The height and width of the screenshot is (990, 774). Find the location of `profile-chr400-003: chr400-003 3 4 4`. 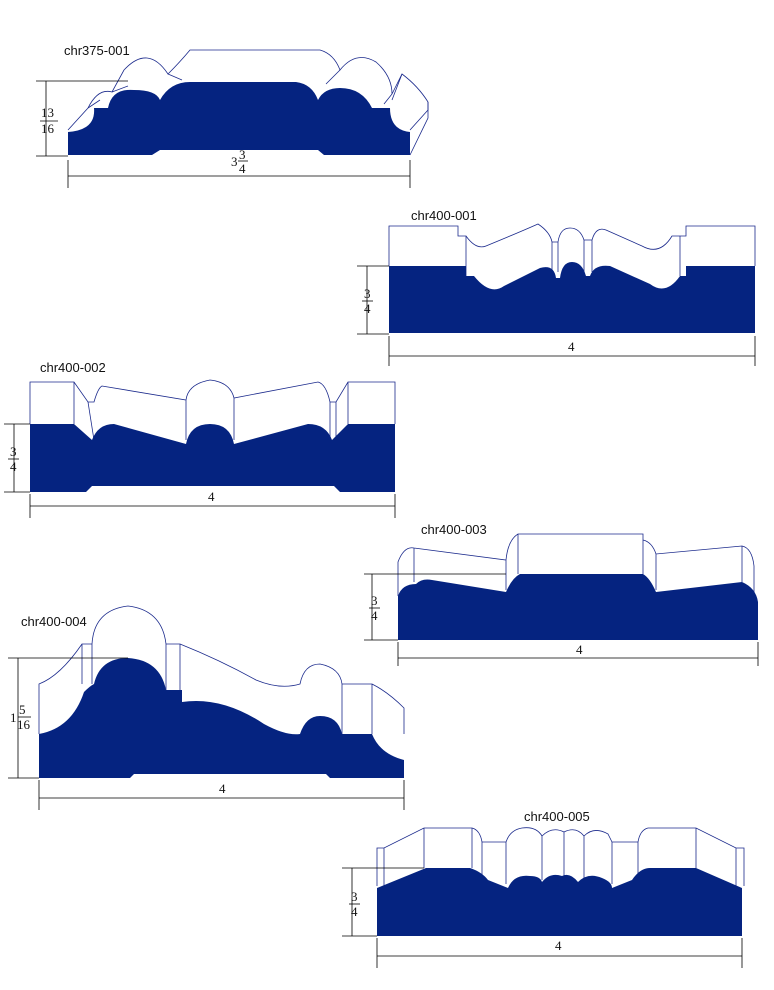

profile-chr400-003: chr400-003 3 4 4 is located at coordinates (561, 594).